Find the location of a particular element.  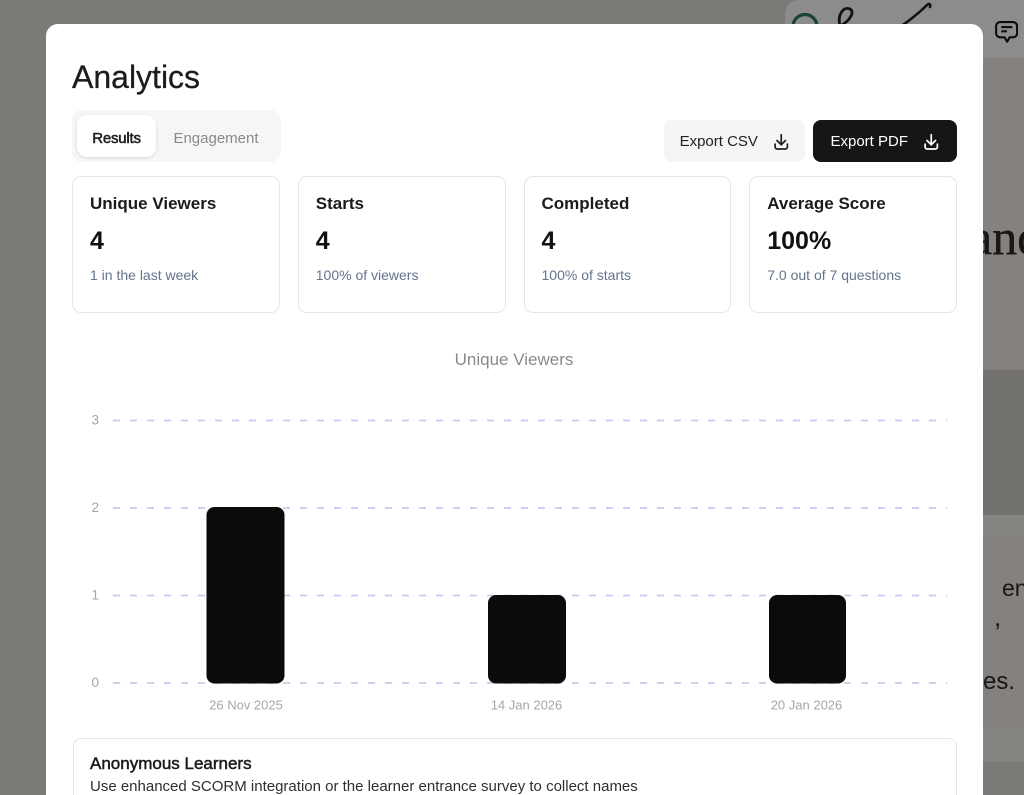

svg-text: 26 Nov 2025 is located at coordinates (246, 705).